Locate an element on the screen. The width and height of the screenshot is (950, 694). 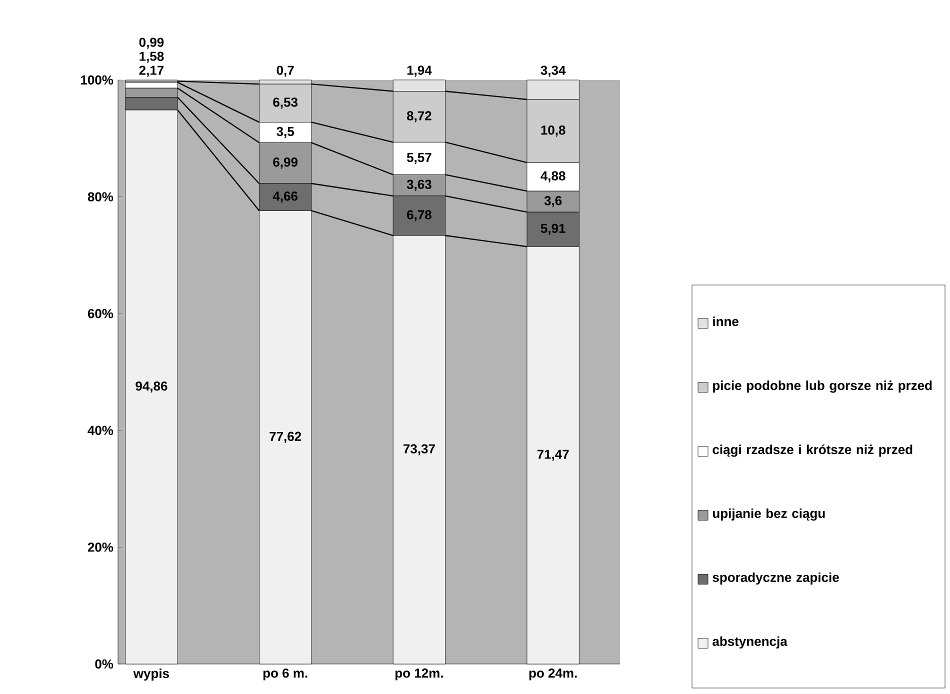
data-label: 6,78 is located at coordinates (419, 216).